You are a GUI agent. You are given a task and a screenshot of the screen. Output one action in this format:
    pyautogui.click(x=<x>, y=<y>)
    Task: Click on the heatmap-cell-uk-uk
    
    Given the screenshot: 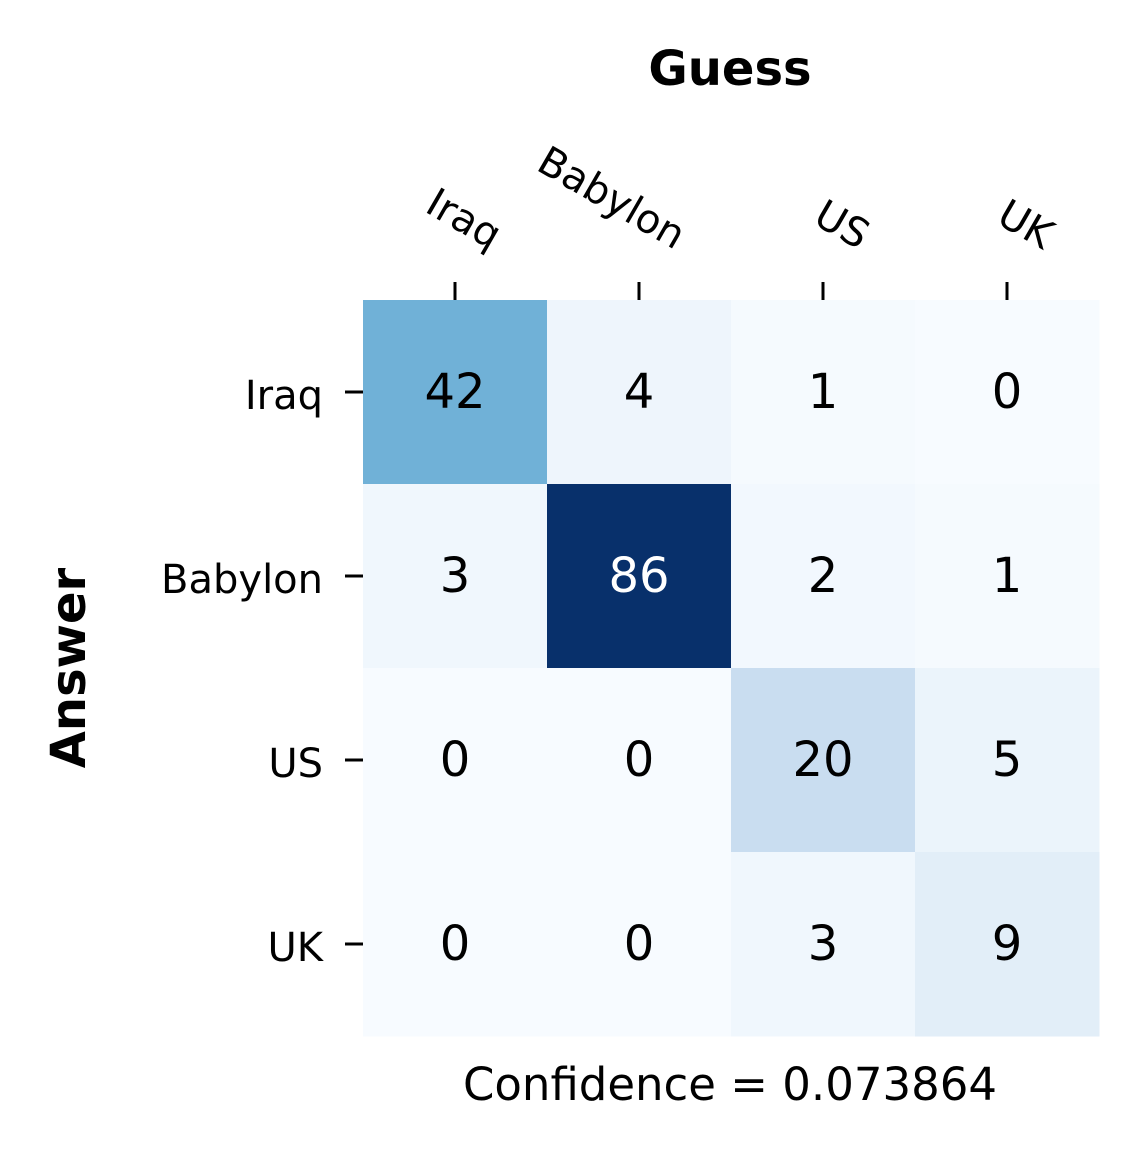 What is the action you would take?
    pyautogui.click(x=1007, y=944)
    